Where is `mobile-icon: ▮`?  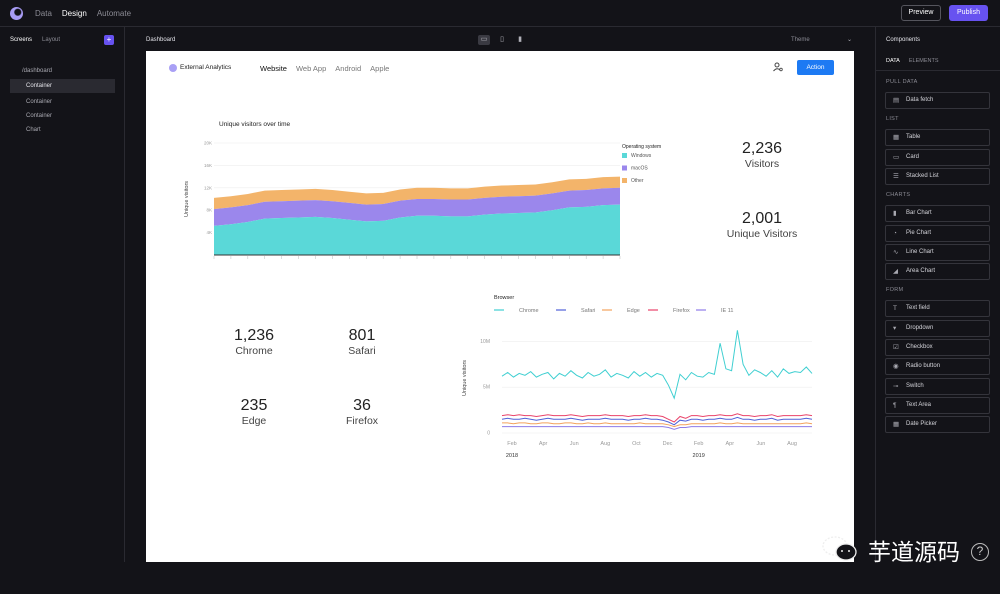 mobile-icon: ▮ is located at coordinates (520, 39).